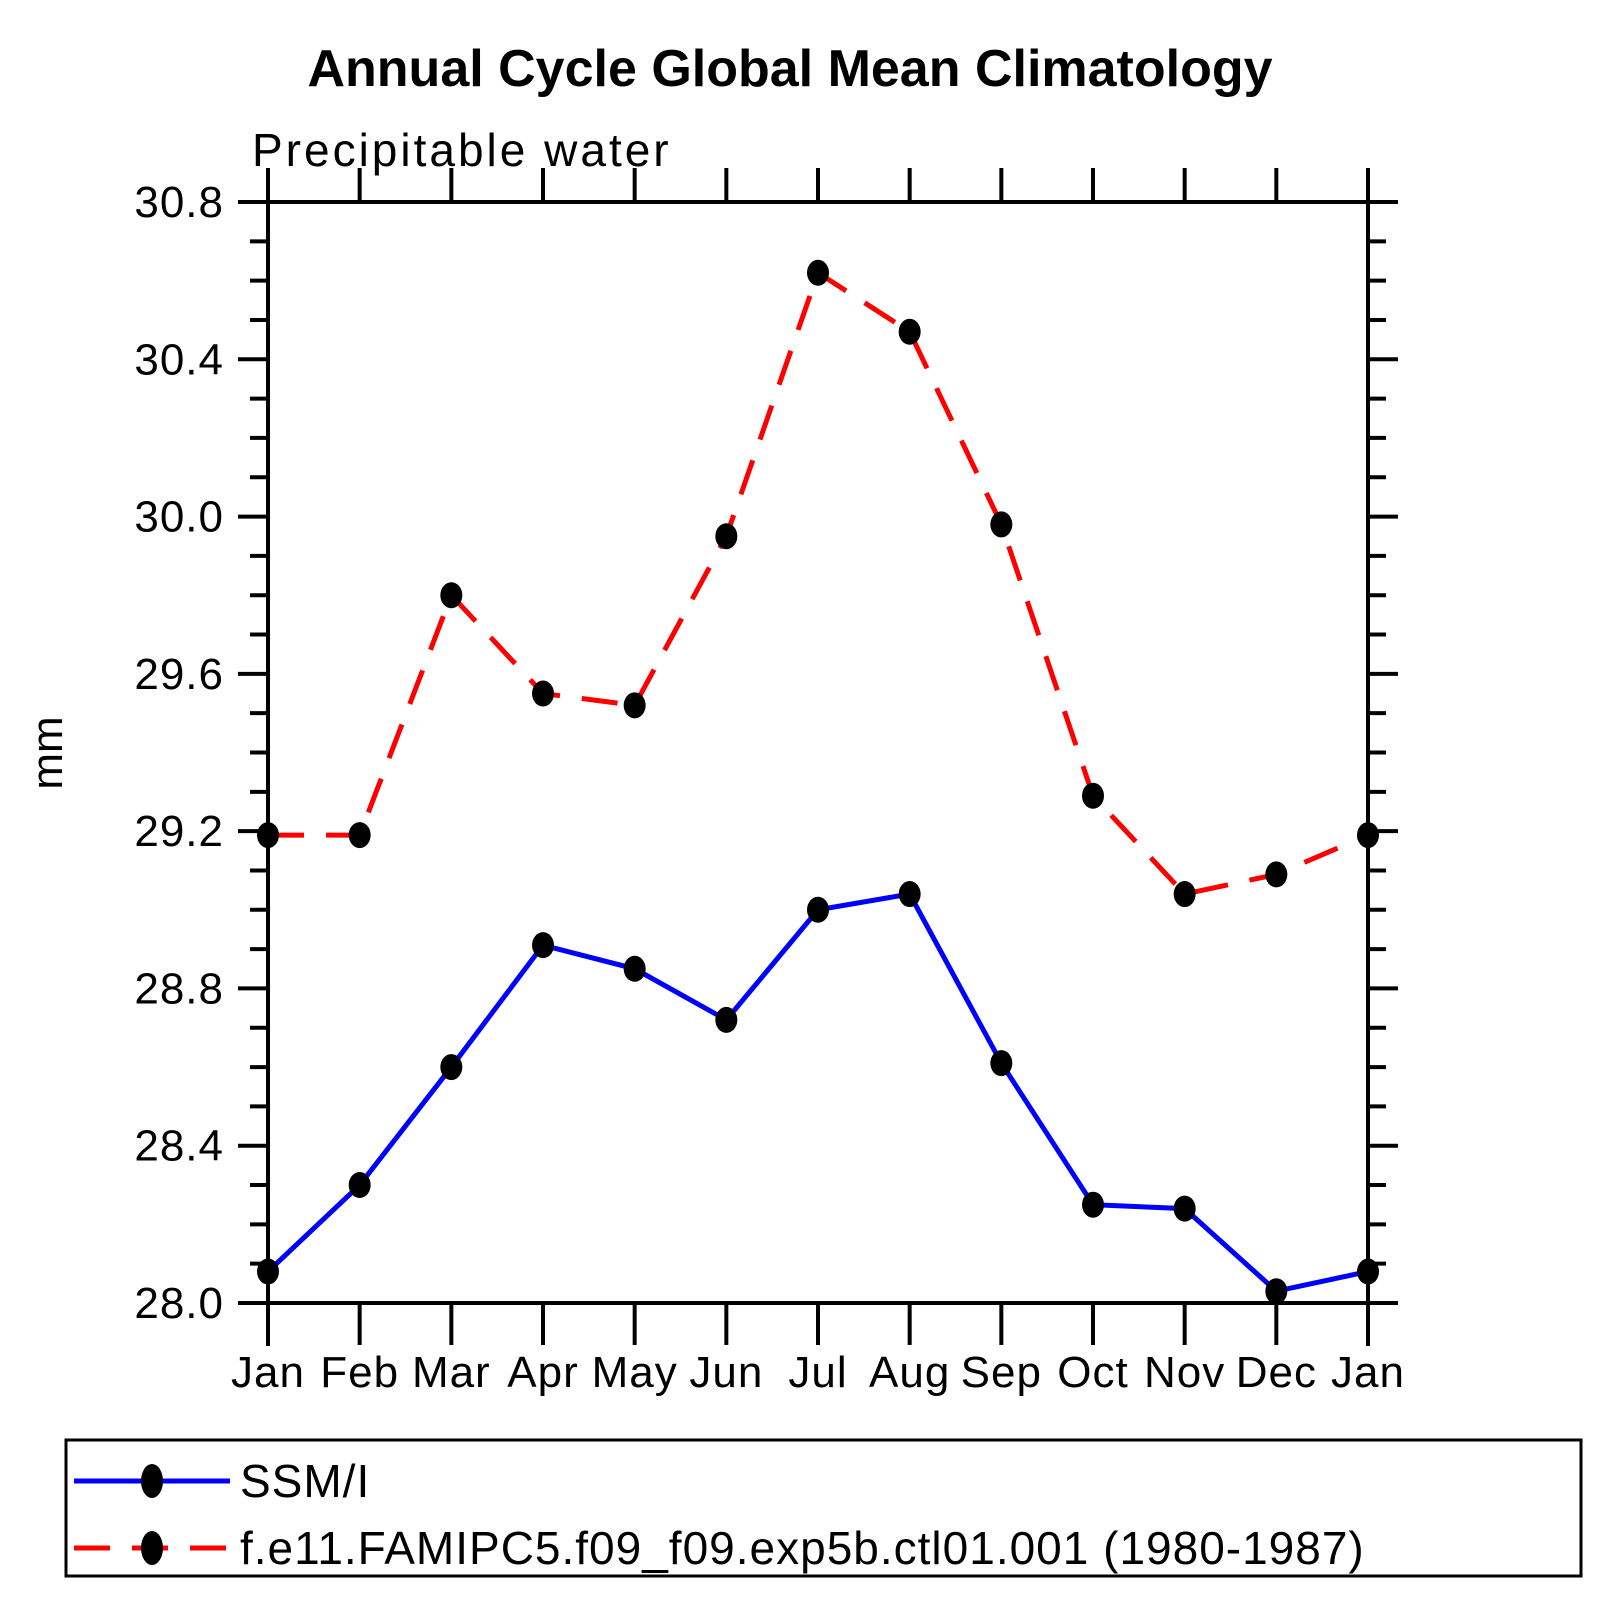 Image resolution: width=1613 pixels, height=1613 pixels. What do you see at coordinates (462, 150) in the screenshot?
I see `chart-subtitle: Precipitable water` at bounding box center [462, 150].